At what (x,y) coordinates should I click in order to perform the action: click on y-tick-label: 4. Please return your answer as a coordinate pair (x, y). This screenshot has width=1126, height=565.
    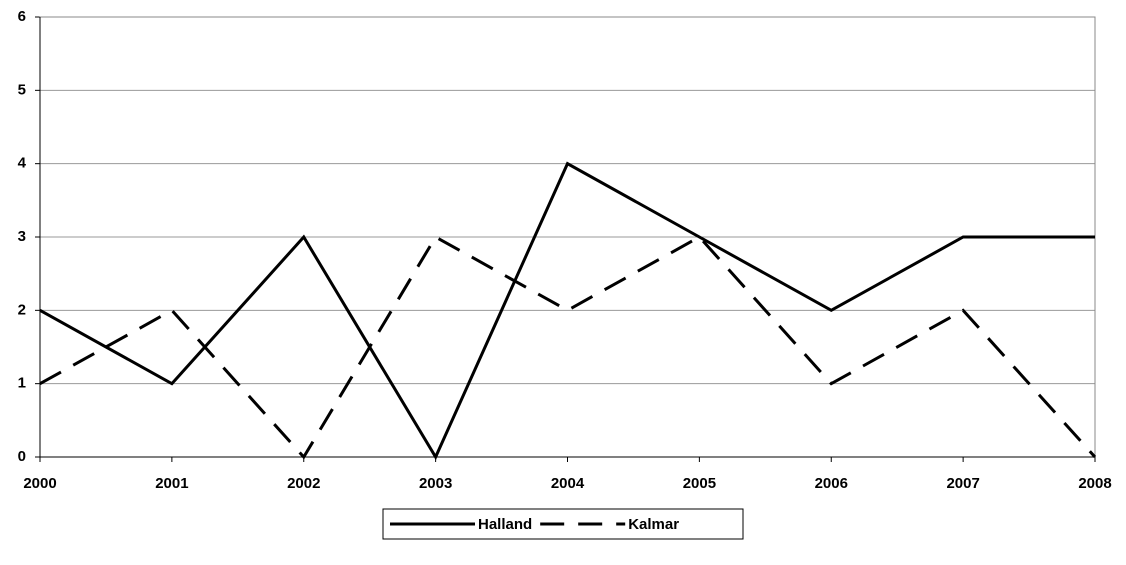
    Looking at the image, I should click on (22, 163).